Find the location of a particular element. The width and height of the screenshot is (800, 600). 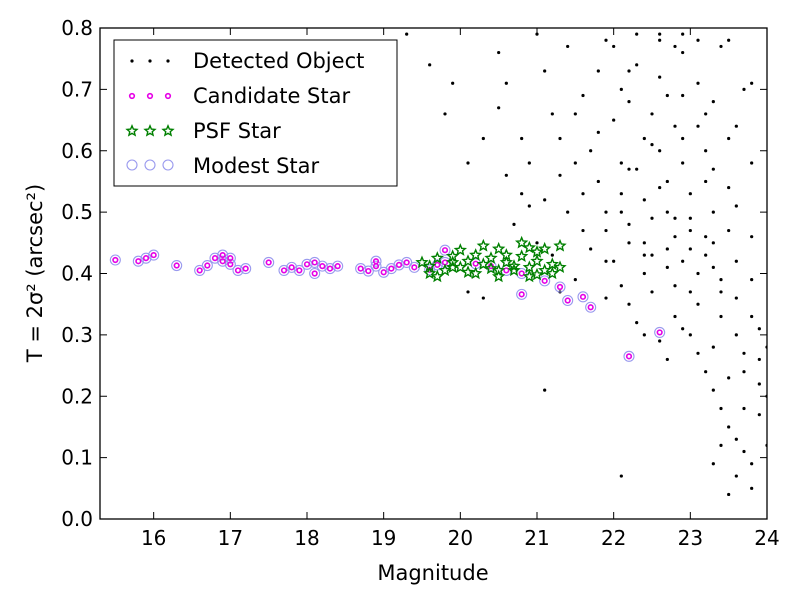

x-tick-label: 19 is located at coordinates (383, 538).